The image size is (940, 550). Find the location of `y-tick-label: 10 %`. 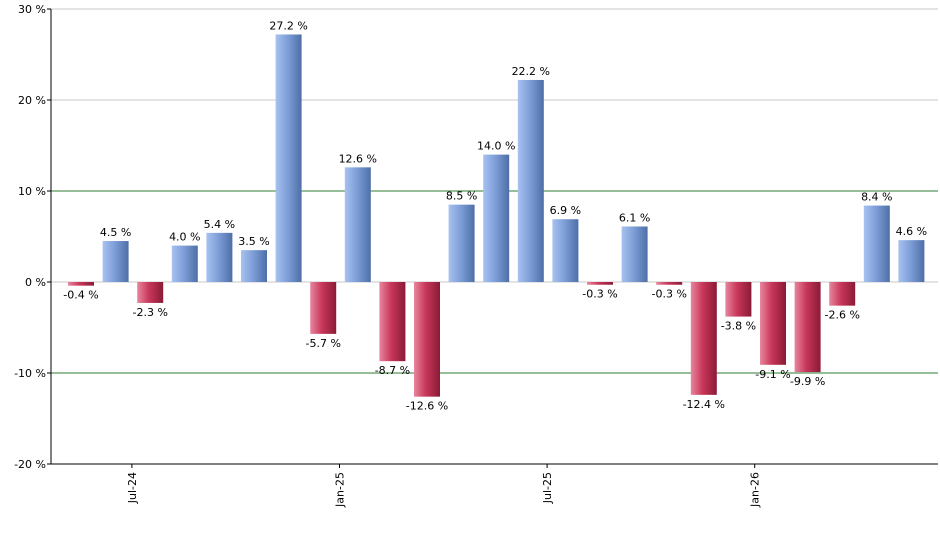

y-tick-label: 10 % is located at coordinates (32, 191).